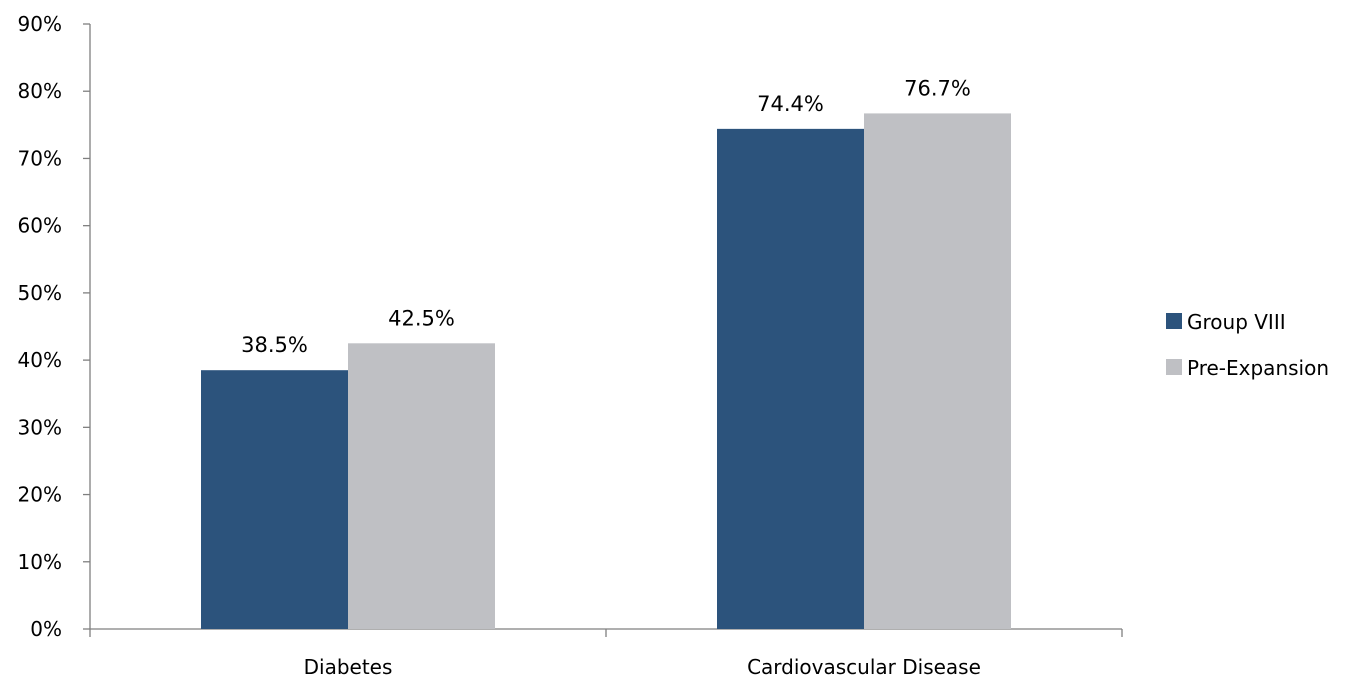 The image size is (1369, 683). What do you see at coordinates (421, 318) in the screenshot?
I see `data-label: 42.5%` at bounding box center [421, 318].